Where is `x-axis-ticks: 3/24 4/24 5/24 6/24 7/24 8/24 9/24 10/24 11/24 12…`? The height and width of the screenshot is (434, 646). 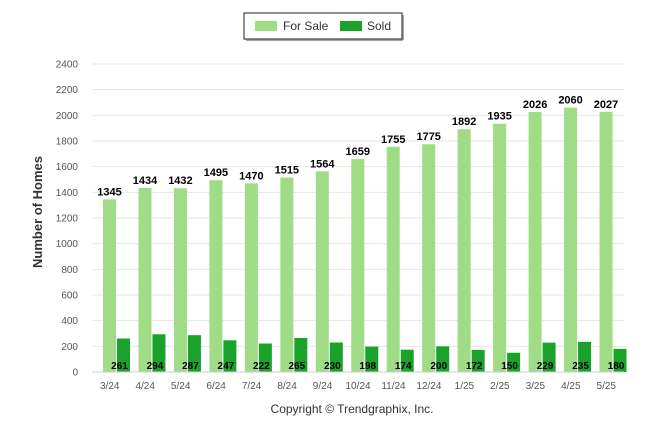 x-axis-ticks: 3/24 4/24 5/24 6/24 7/24 8/24 9/24 10/24 11/24 12… is located at coordinates (358, 386).